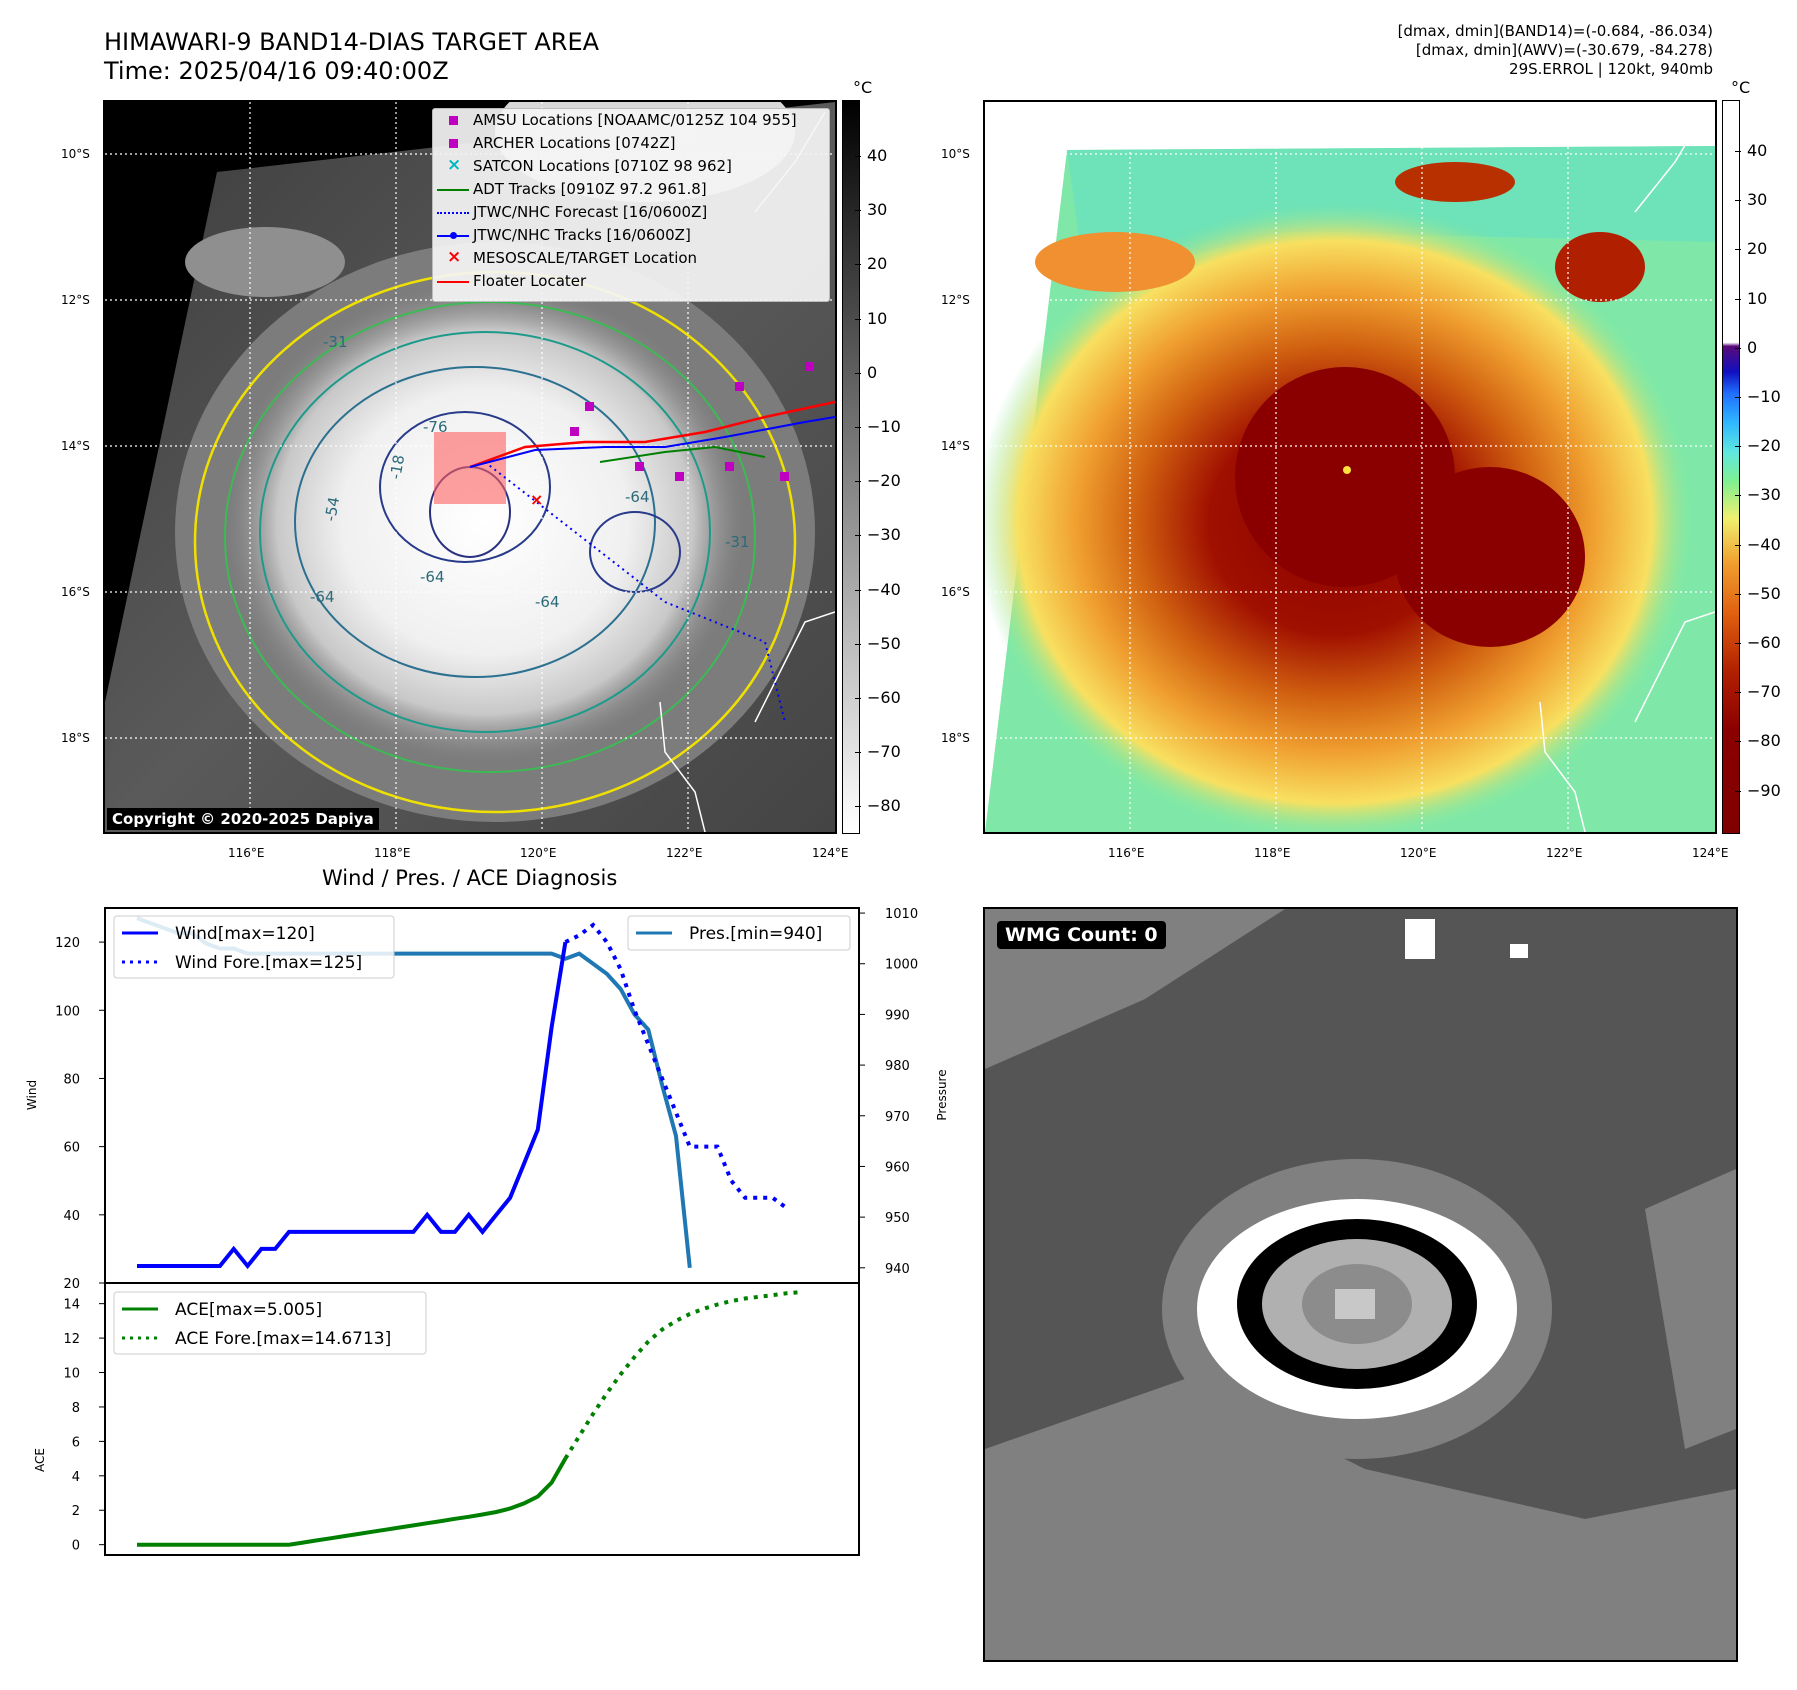  Describe the element at coordinates (590, 212) in the screenshot. I see `legend-label: JTWC/NHC Forecast [16/0600Z]` at that location.